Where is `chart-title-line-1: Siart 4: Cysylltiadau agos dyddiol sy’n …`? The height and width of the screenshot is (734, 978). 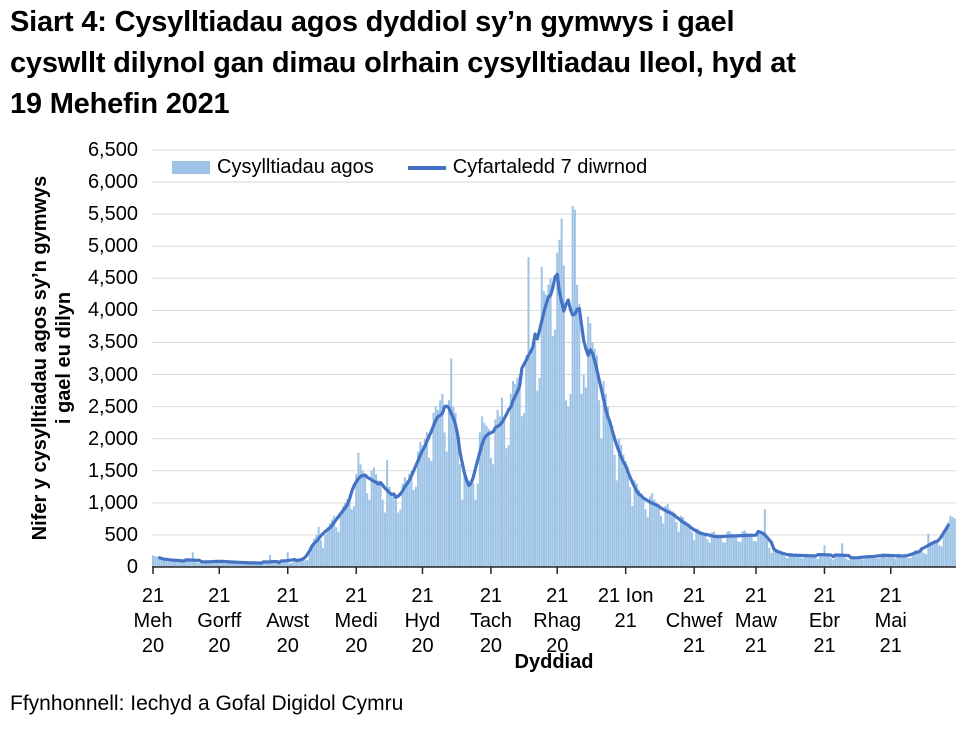 chart-title-line-1: Siart 4: Cysylltiadau agos dyddiol sy’n … is located at coordinates (372, 22).